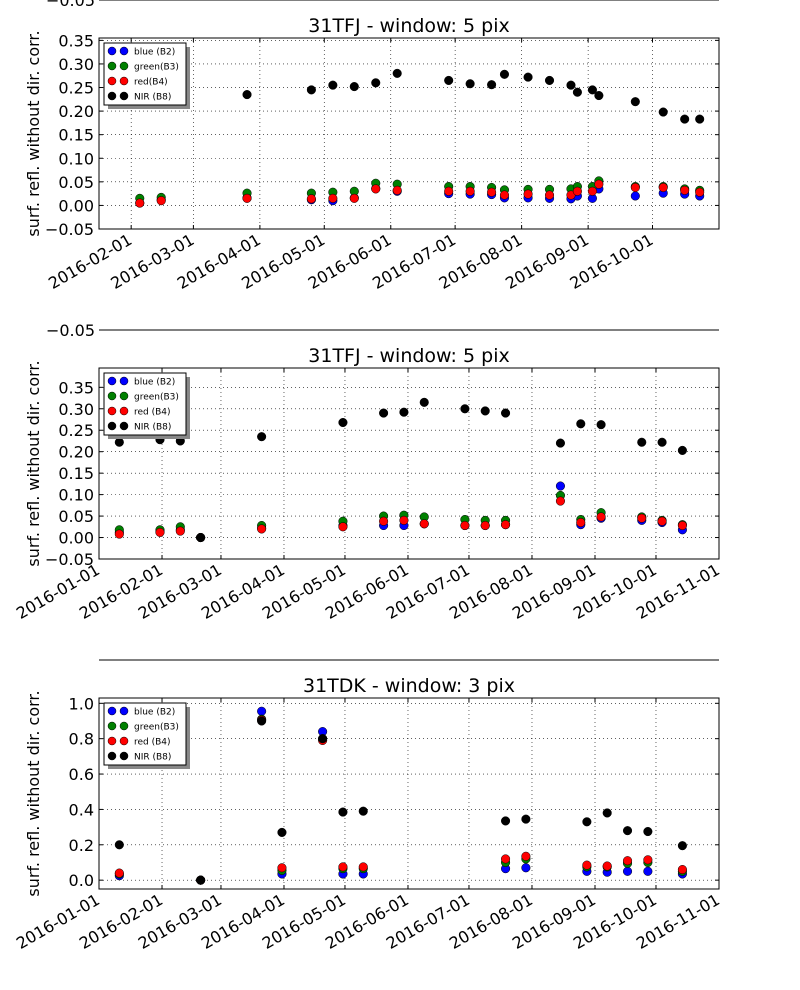 The image size is (800, 990). What do you see at coordinates (76, 40) in the screenshot?
I see `y-tick-label: 0.35` at bounding box center [76, 40].